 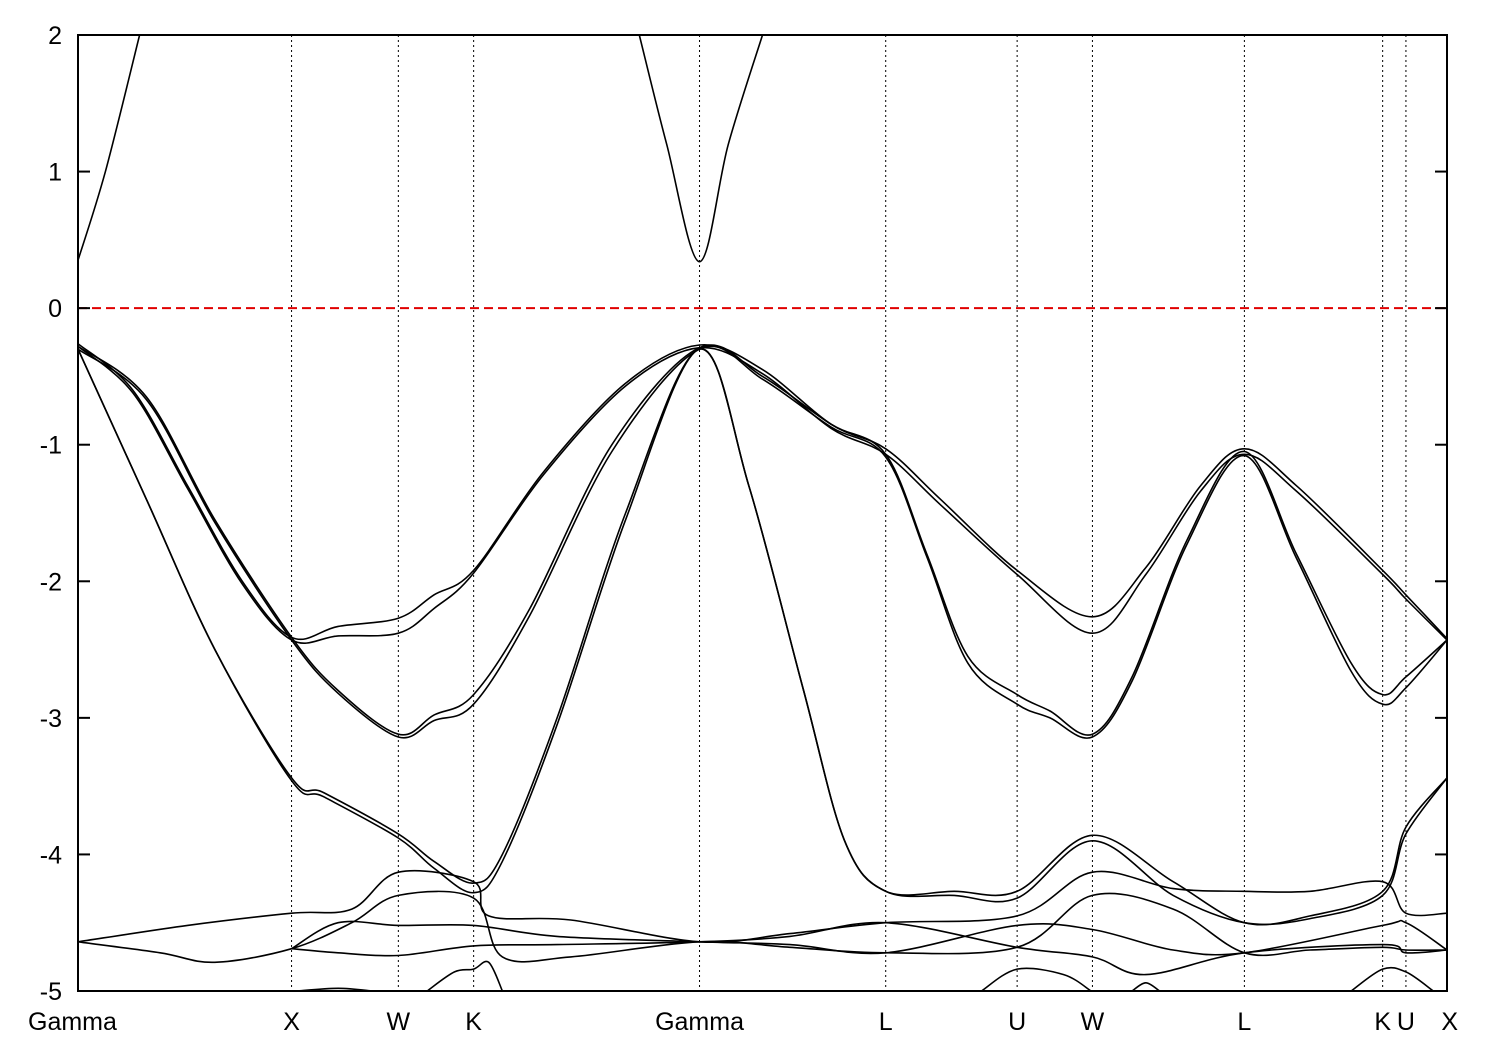 What do you see at coordinates (51, 446) in the screenshot?
I see `y-tick-label: -1` at bounding box center [51, 446].